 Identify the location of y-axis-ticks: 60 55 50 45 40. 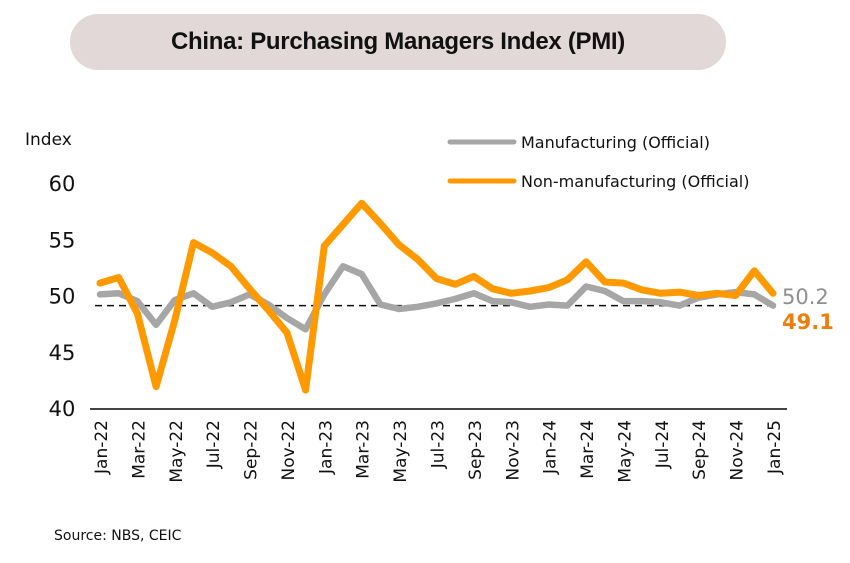
(62, 296).